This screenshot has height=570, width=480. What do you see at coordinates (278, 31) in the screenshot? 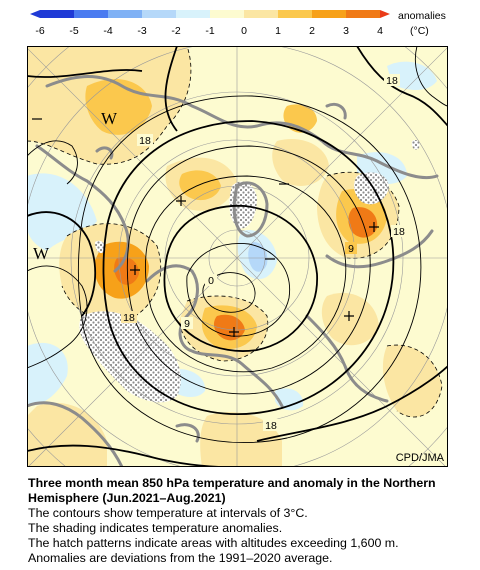
I see `tick-label: 1` at bounding box center [278, 31].